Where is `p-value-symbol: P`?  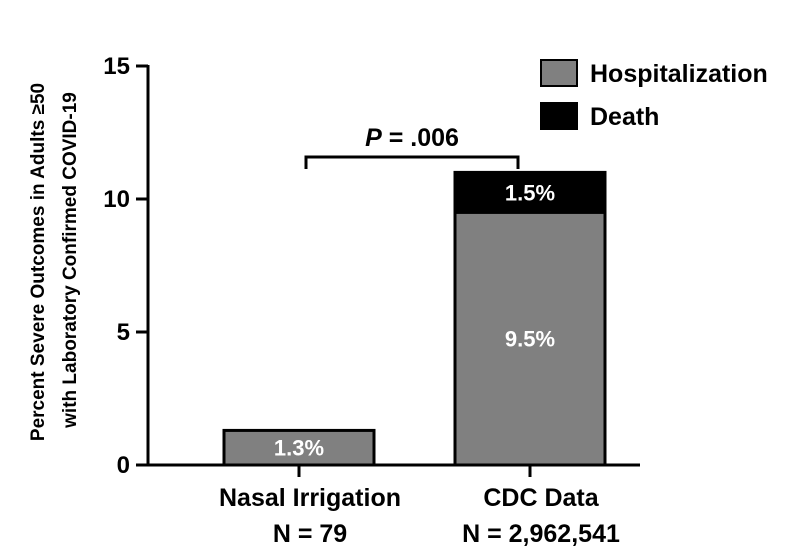 p-value-symbol: P is located at coordinates (373, 138).